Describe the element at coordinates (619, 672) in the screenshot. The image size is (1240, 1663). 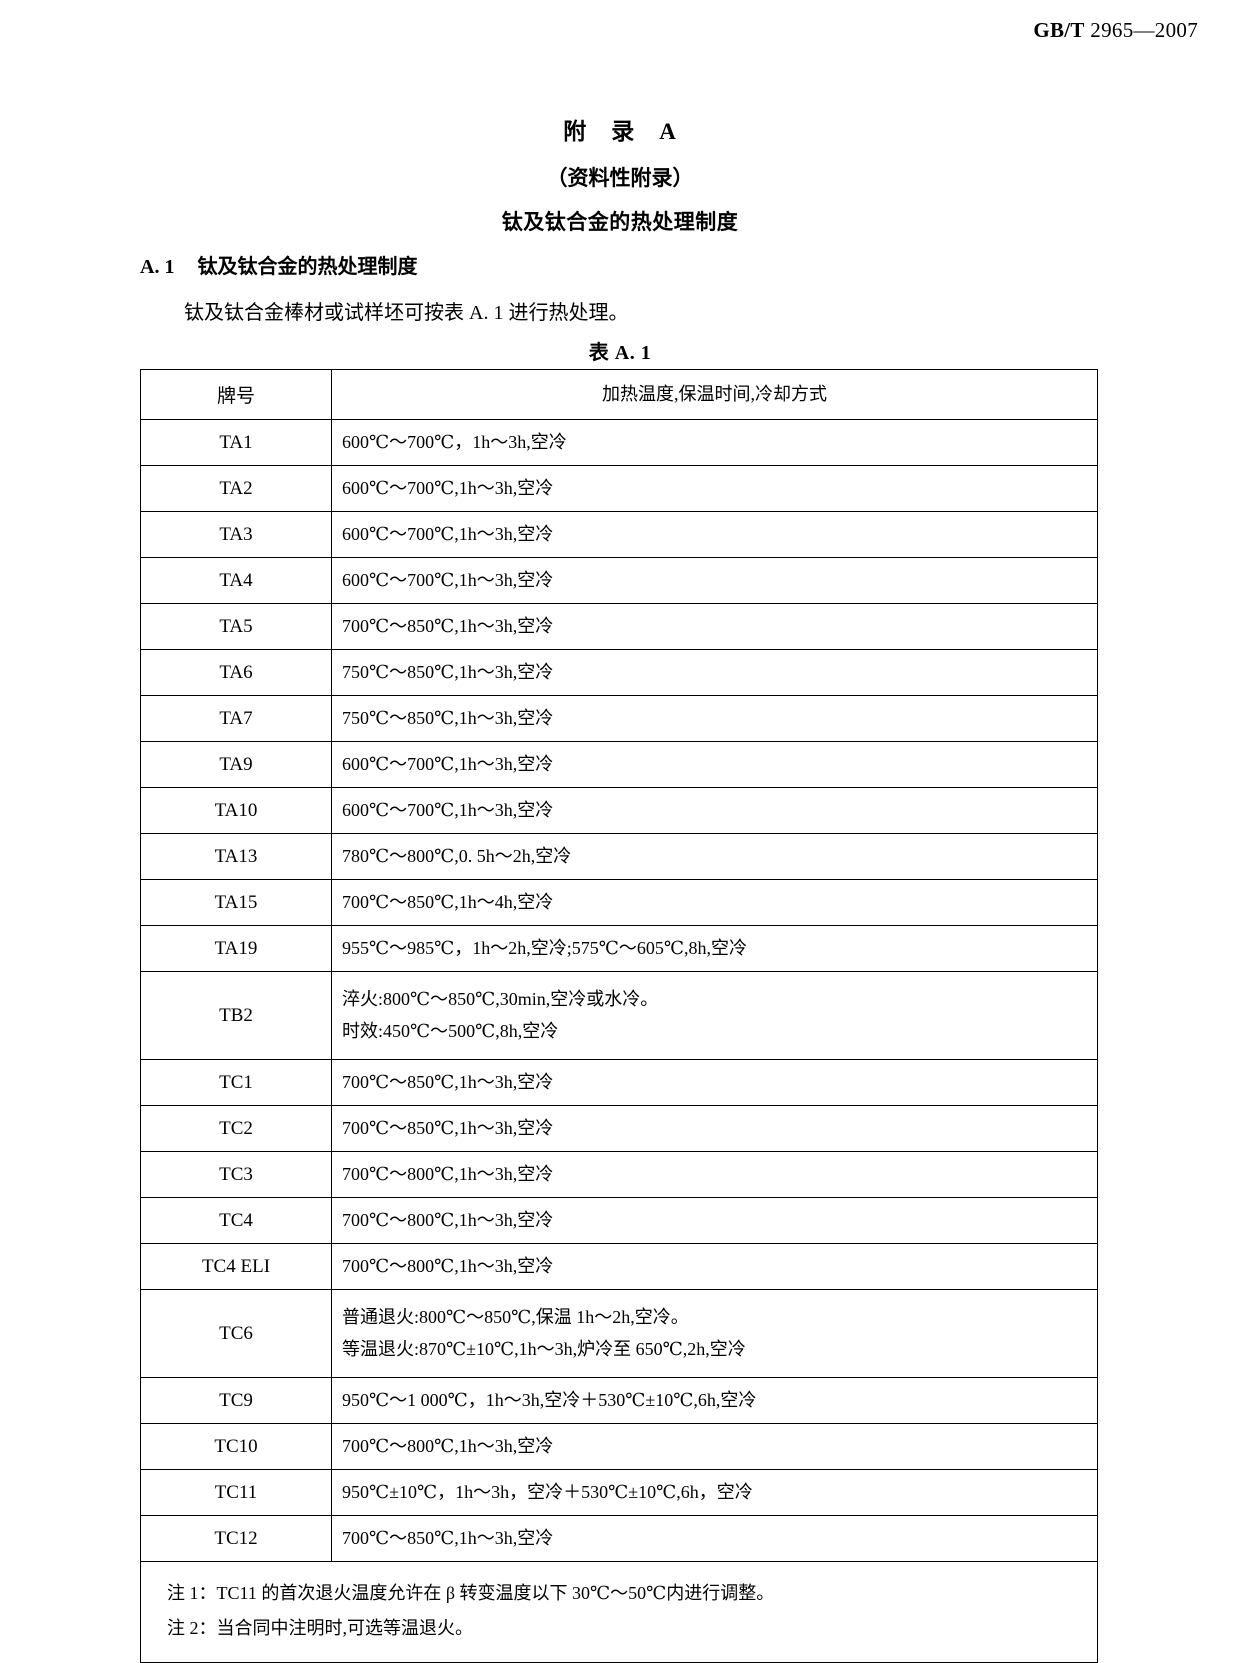
I see `table-row: TA6 750℃～850℃,1h～3h,空冷` at that location.